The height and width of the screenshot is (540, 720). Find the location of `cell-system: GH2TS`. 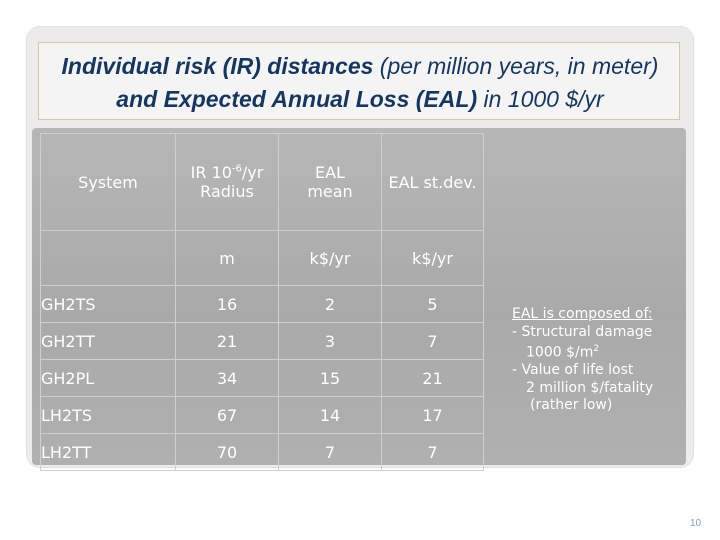

cell-system: GH2TS is located at coordinates (108, 304).